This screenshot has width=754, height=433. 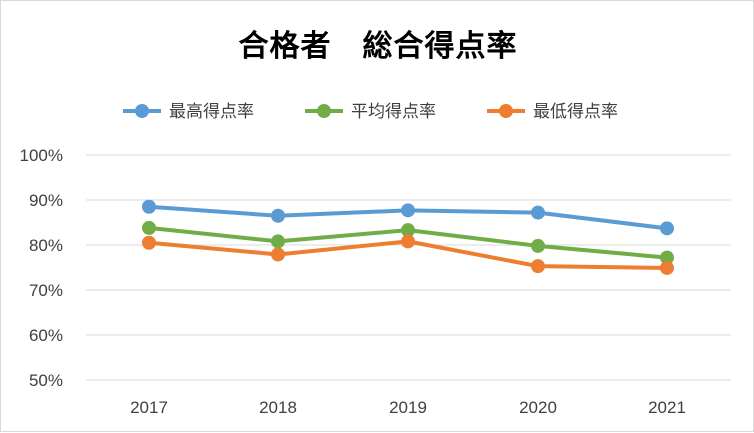 What do you see at coordinates (575, 112) in the screenshot?
I see `legend-label: 最低得点率` at bounding box center [575, 112].